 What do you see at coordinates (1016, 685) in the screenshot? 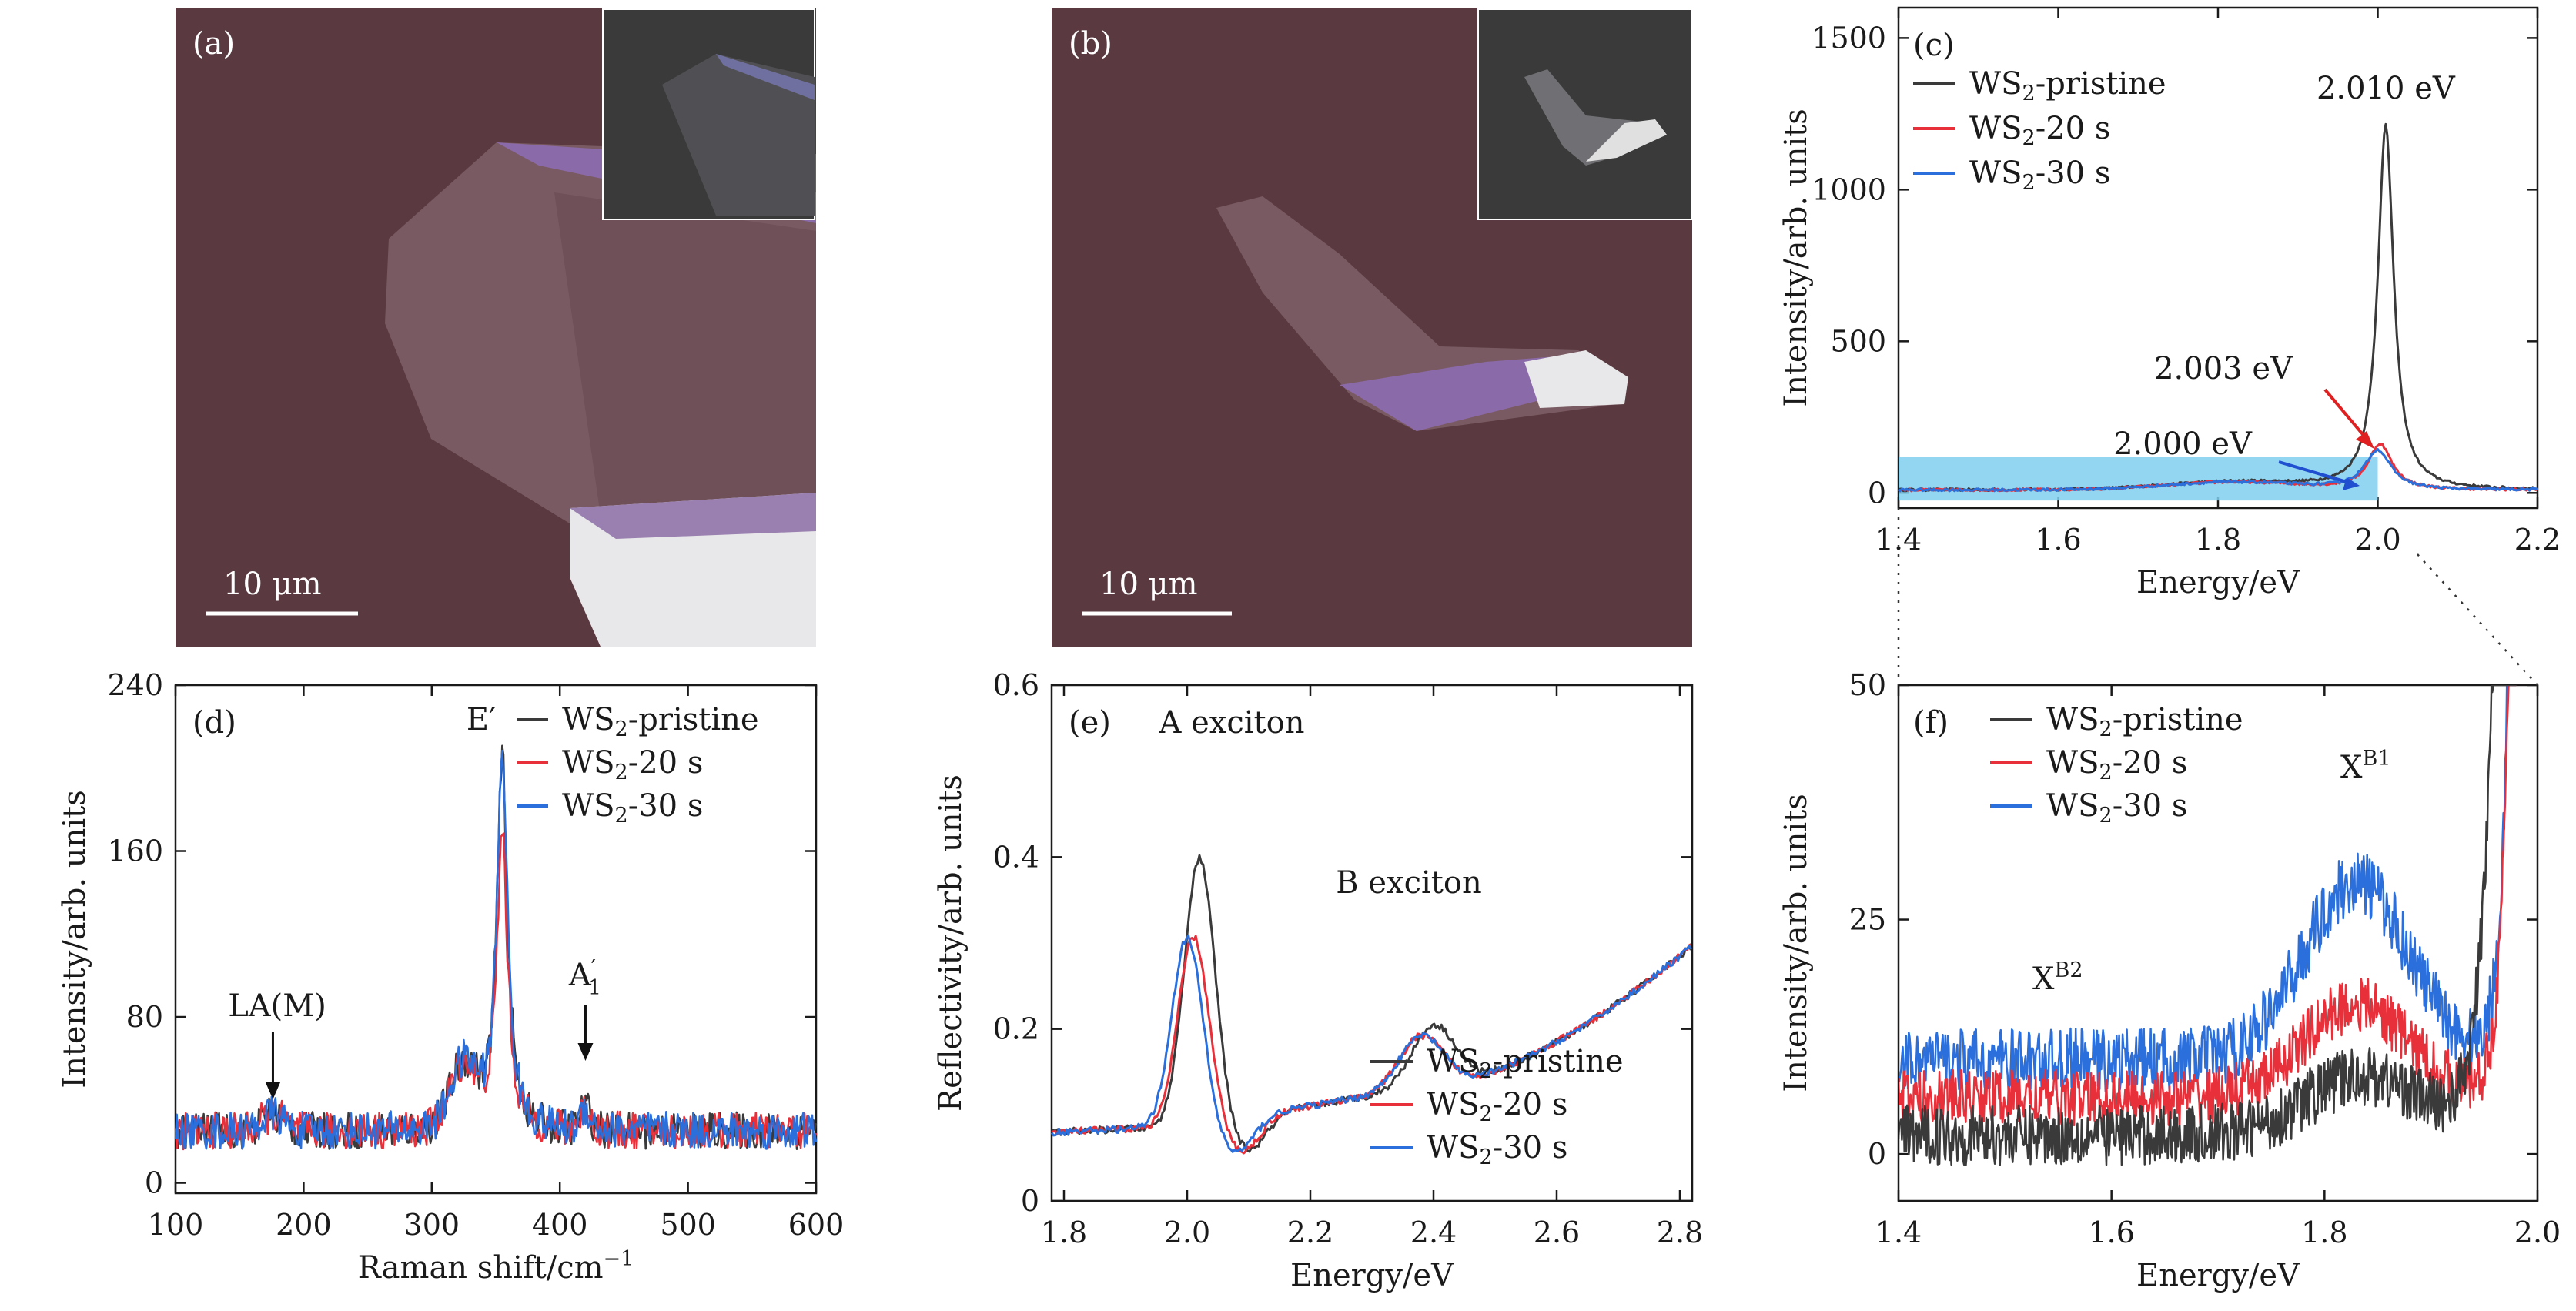
I see `y-tick-label: 0.6` at bounding box center [1016, 685].